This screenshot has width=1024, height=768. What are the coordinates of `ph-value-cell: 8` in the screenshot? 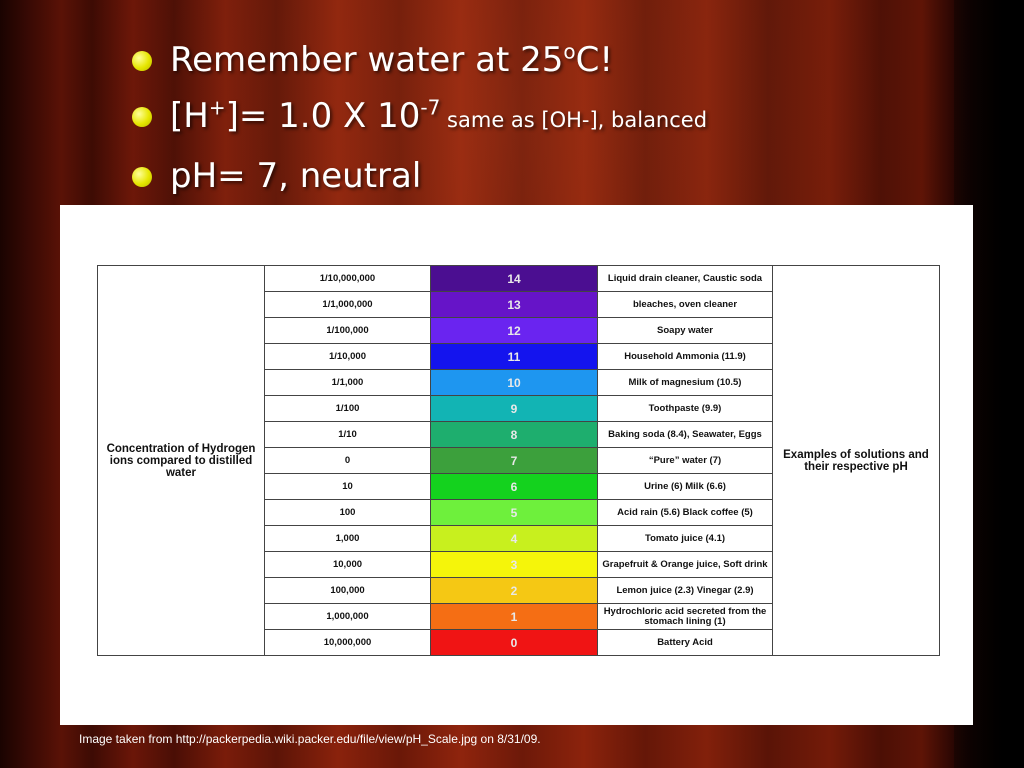 It's located at (514, 434).